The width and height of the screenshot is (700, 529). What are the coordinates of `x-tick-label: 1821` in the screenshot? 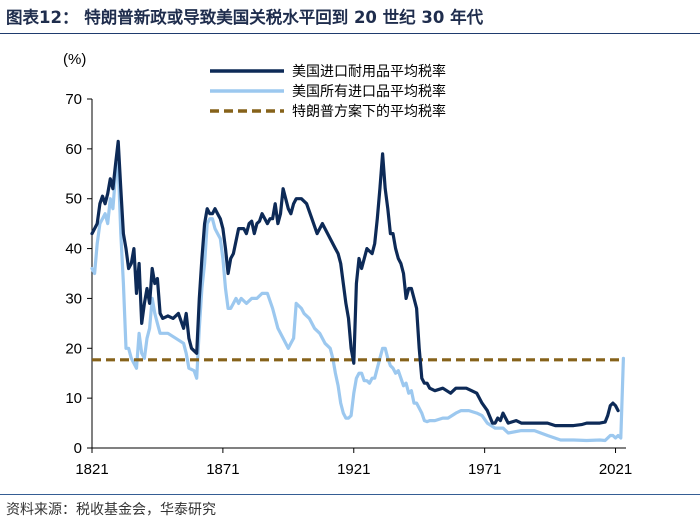 It's located at (91, 469).